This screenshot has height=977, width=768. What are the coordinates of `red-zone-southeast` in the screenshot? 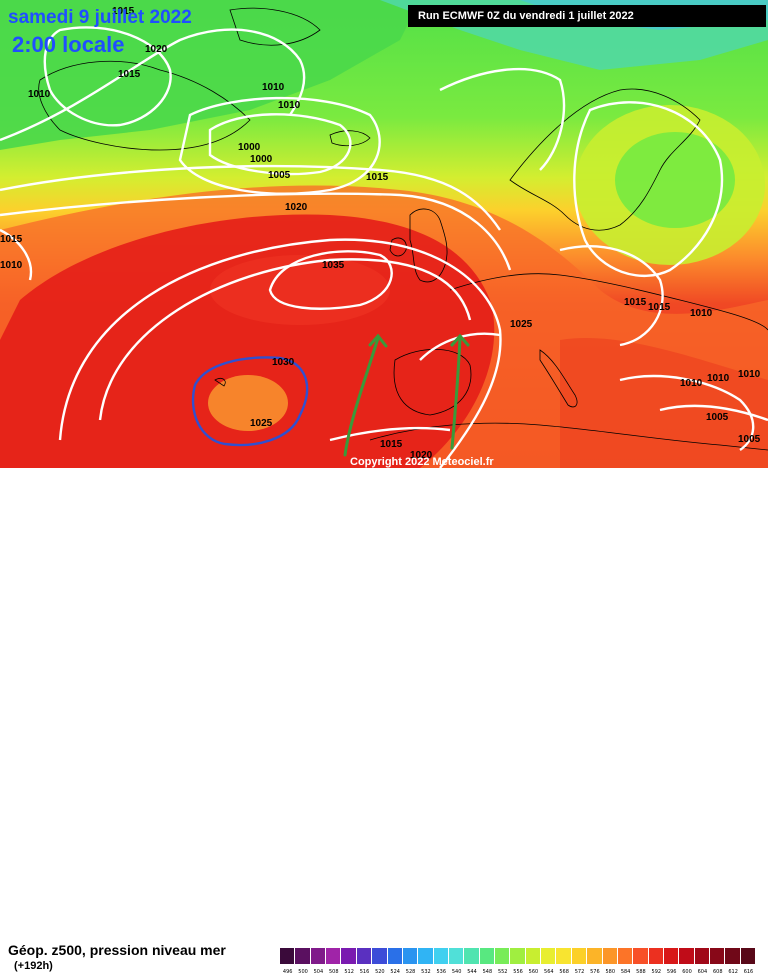 It's located at (664, 403).